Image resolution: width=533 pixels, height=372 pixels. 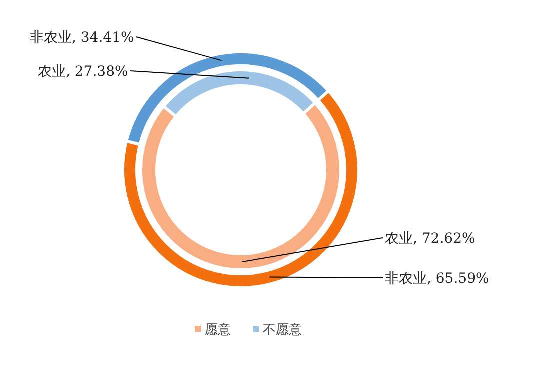 What do you see at coordinates (437, 279) in the screenshot?
I see `data-label: 非农业, 65.59%` at bounding box center [437, 279].